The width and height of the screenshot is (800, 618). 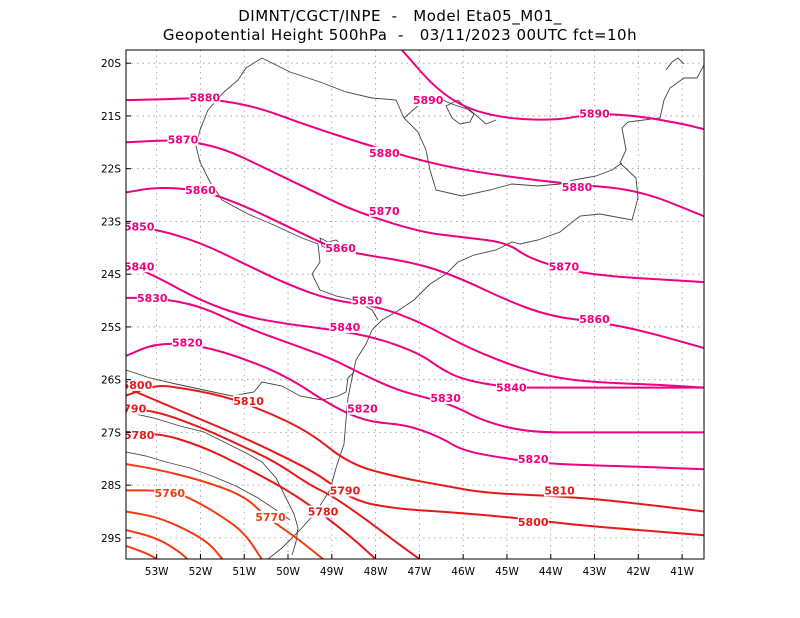 What do you see at coordinates (116, 301) in the screenshot?
I see `latitude-axis: 20S 21S 22S 23S 24S 25S 26S 27S 28S 29S` at bounding box center [116, 301].